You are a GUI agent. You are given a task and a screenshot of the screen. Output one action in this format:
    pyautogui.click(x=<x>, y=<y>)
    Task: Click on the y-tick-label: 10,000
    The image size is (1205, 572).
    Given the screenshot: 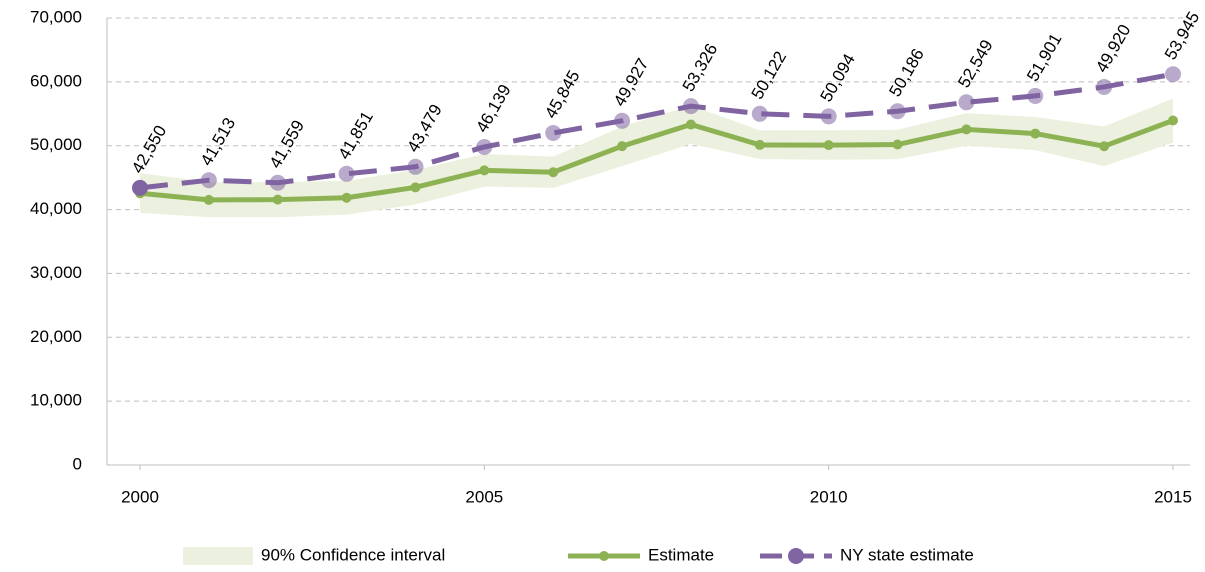 What is the action you would take?
    pyautogui.click(x=56, y=400)
    